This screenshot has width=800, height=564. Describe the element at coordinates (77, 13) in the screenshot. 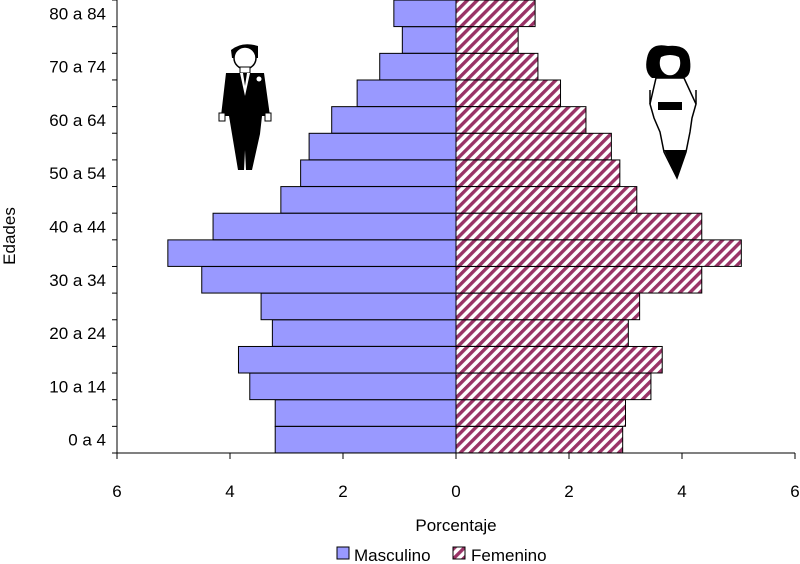

I see `y-tick-label: 80 a 84` at that location.